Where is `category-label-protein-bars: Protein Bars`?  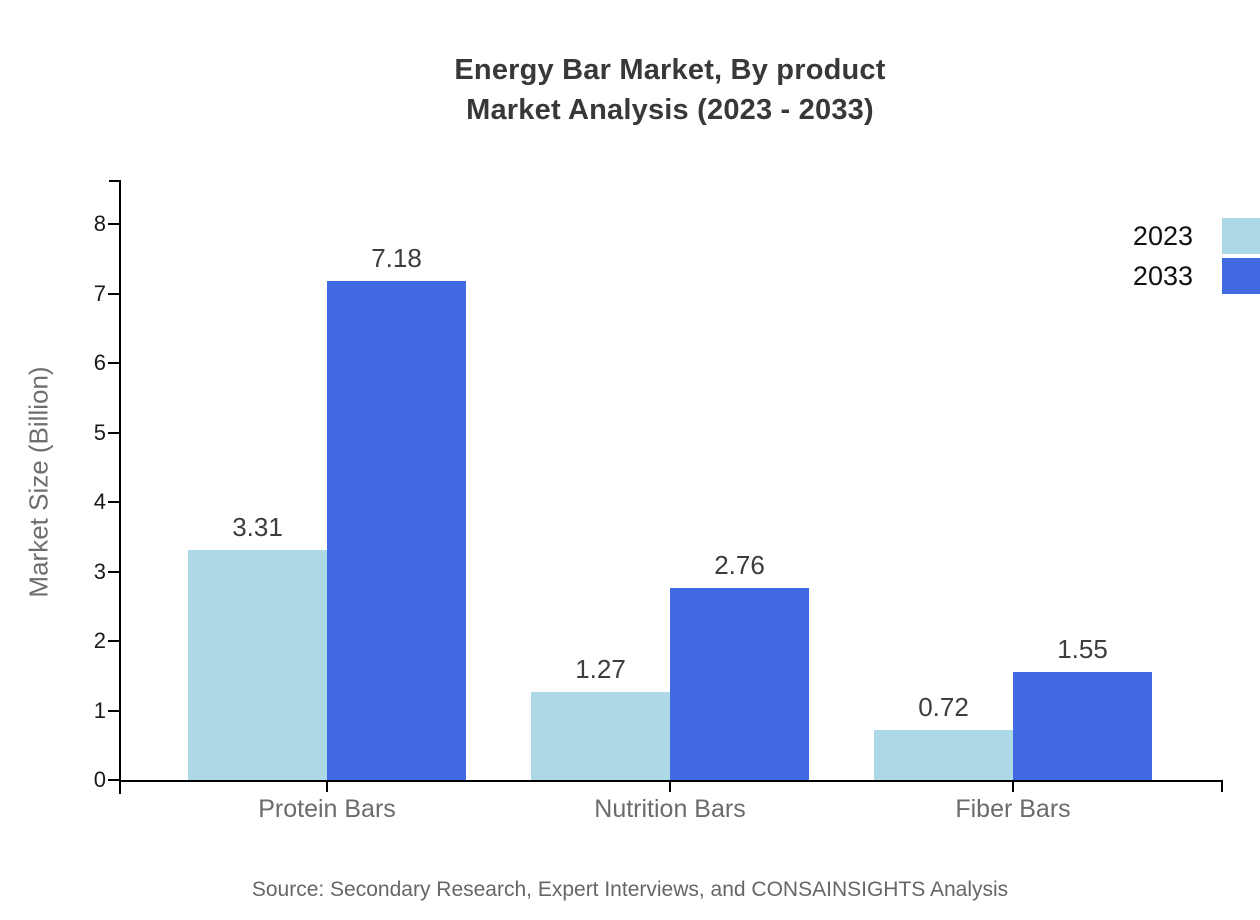
category-label-protein-bars: Protein Bars is located at coordinates (327, 809).